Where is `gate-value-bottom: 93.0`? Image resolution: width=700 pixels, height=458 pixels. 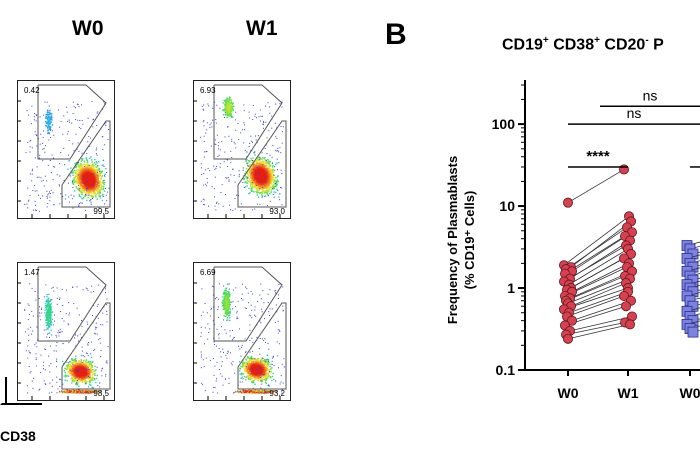
gate-value-bottom: 93.0 is located at coordinates (277, 211).